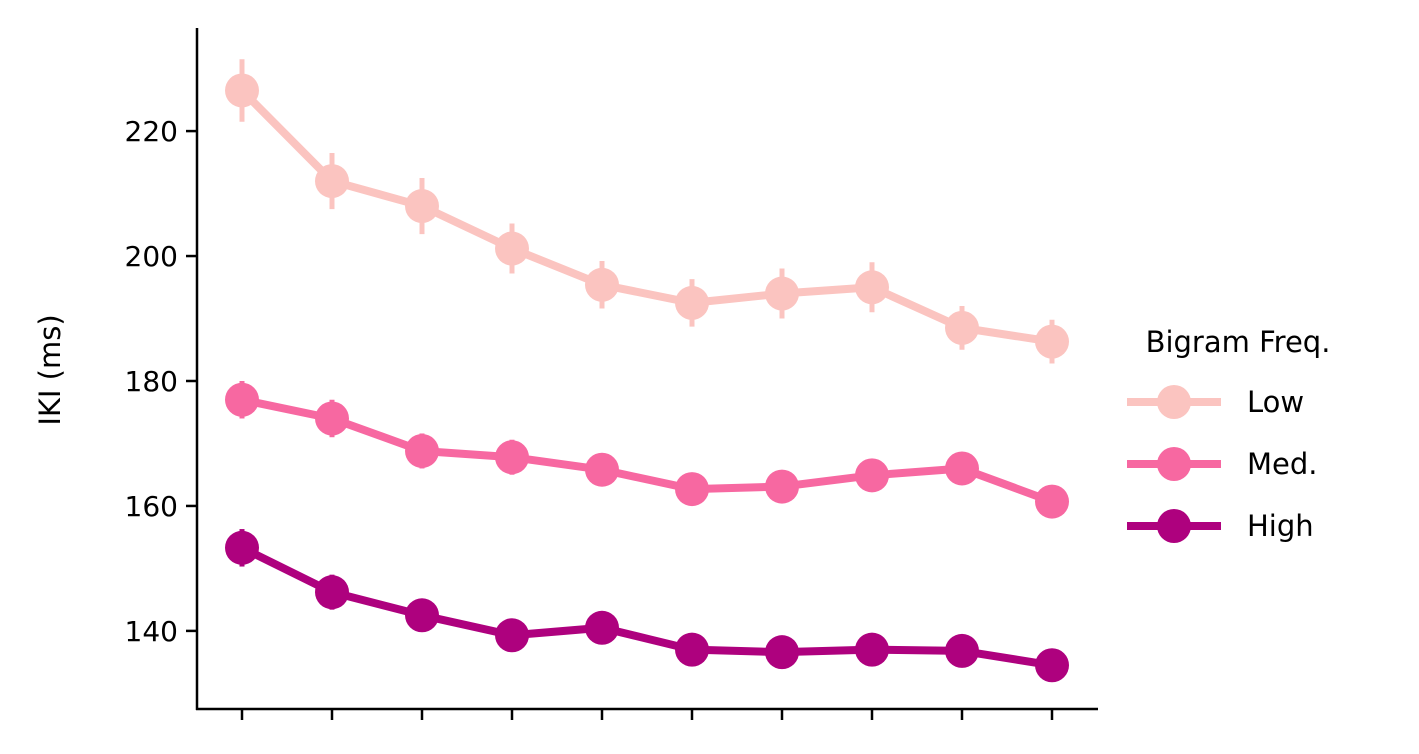 Image resolution: width=1419 pixels, height=754 pixels. Describe the element at coordinates (1282, 464) in the screenshot. I see `legend-label: Med.` at that location.